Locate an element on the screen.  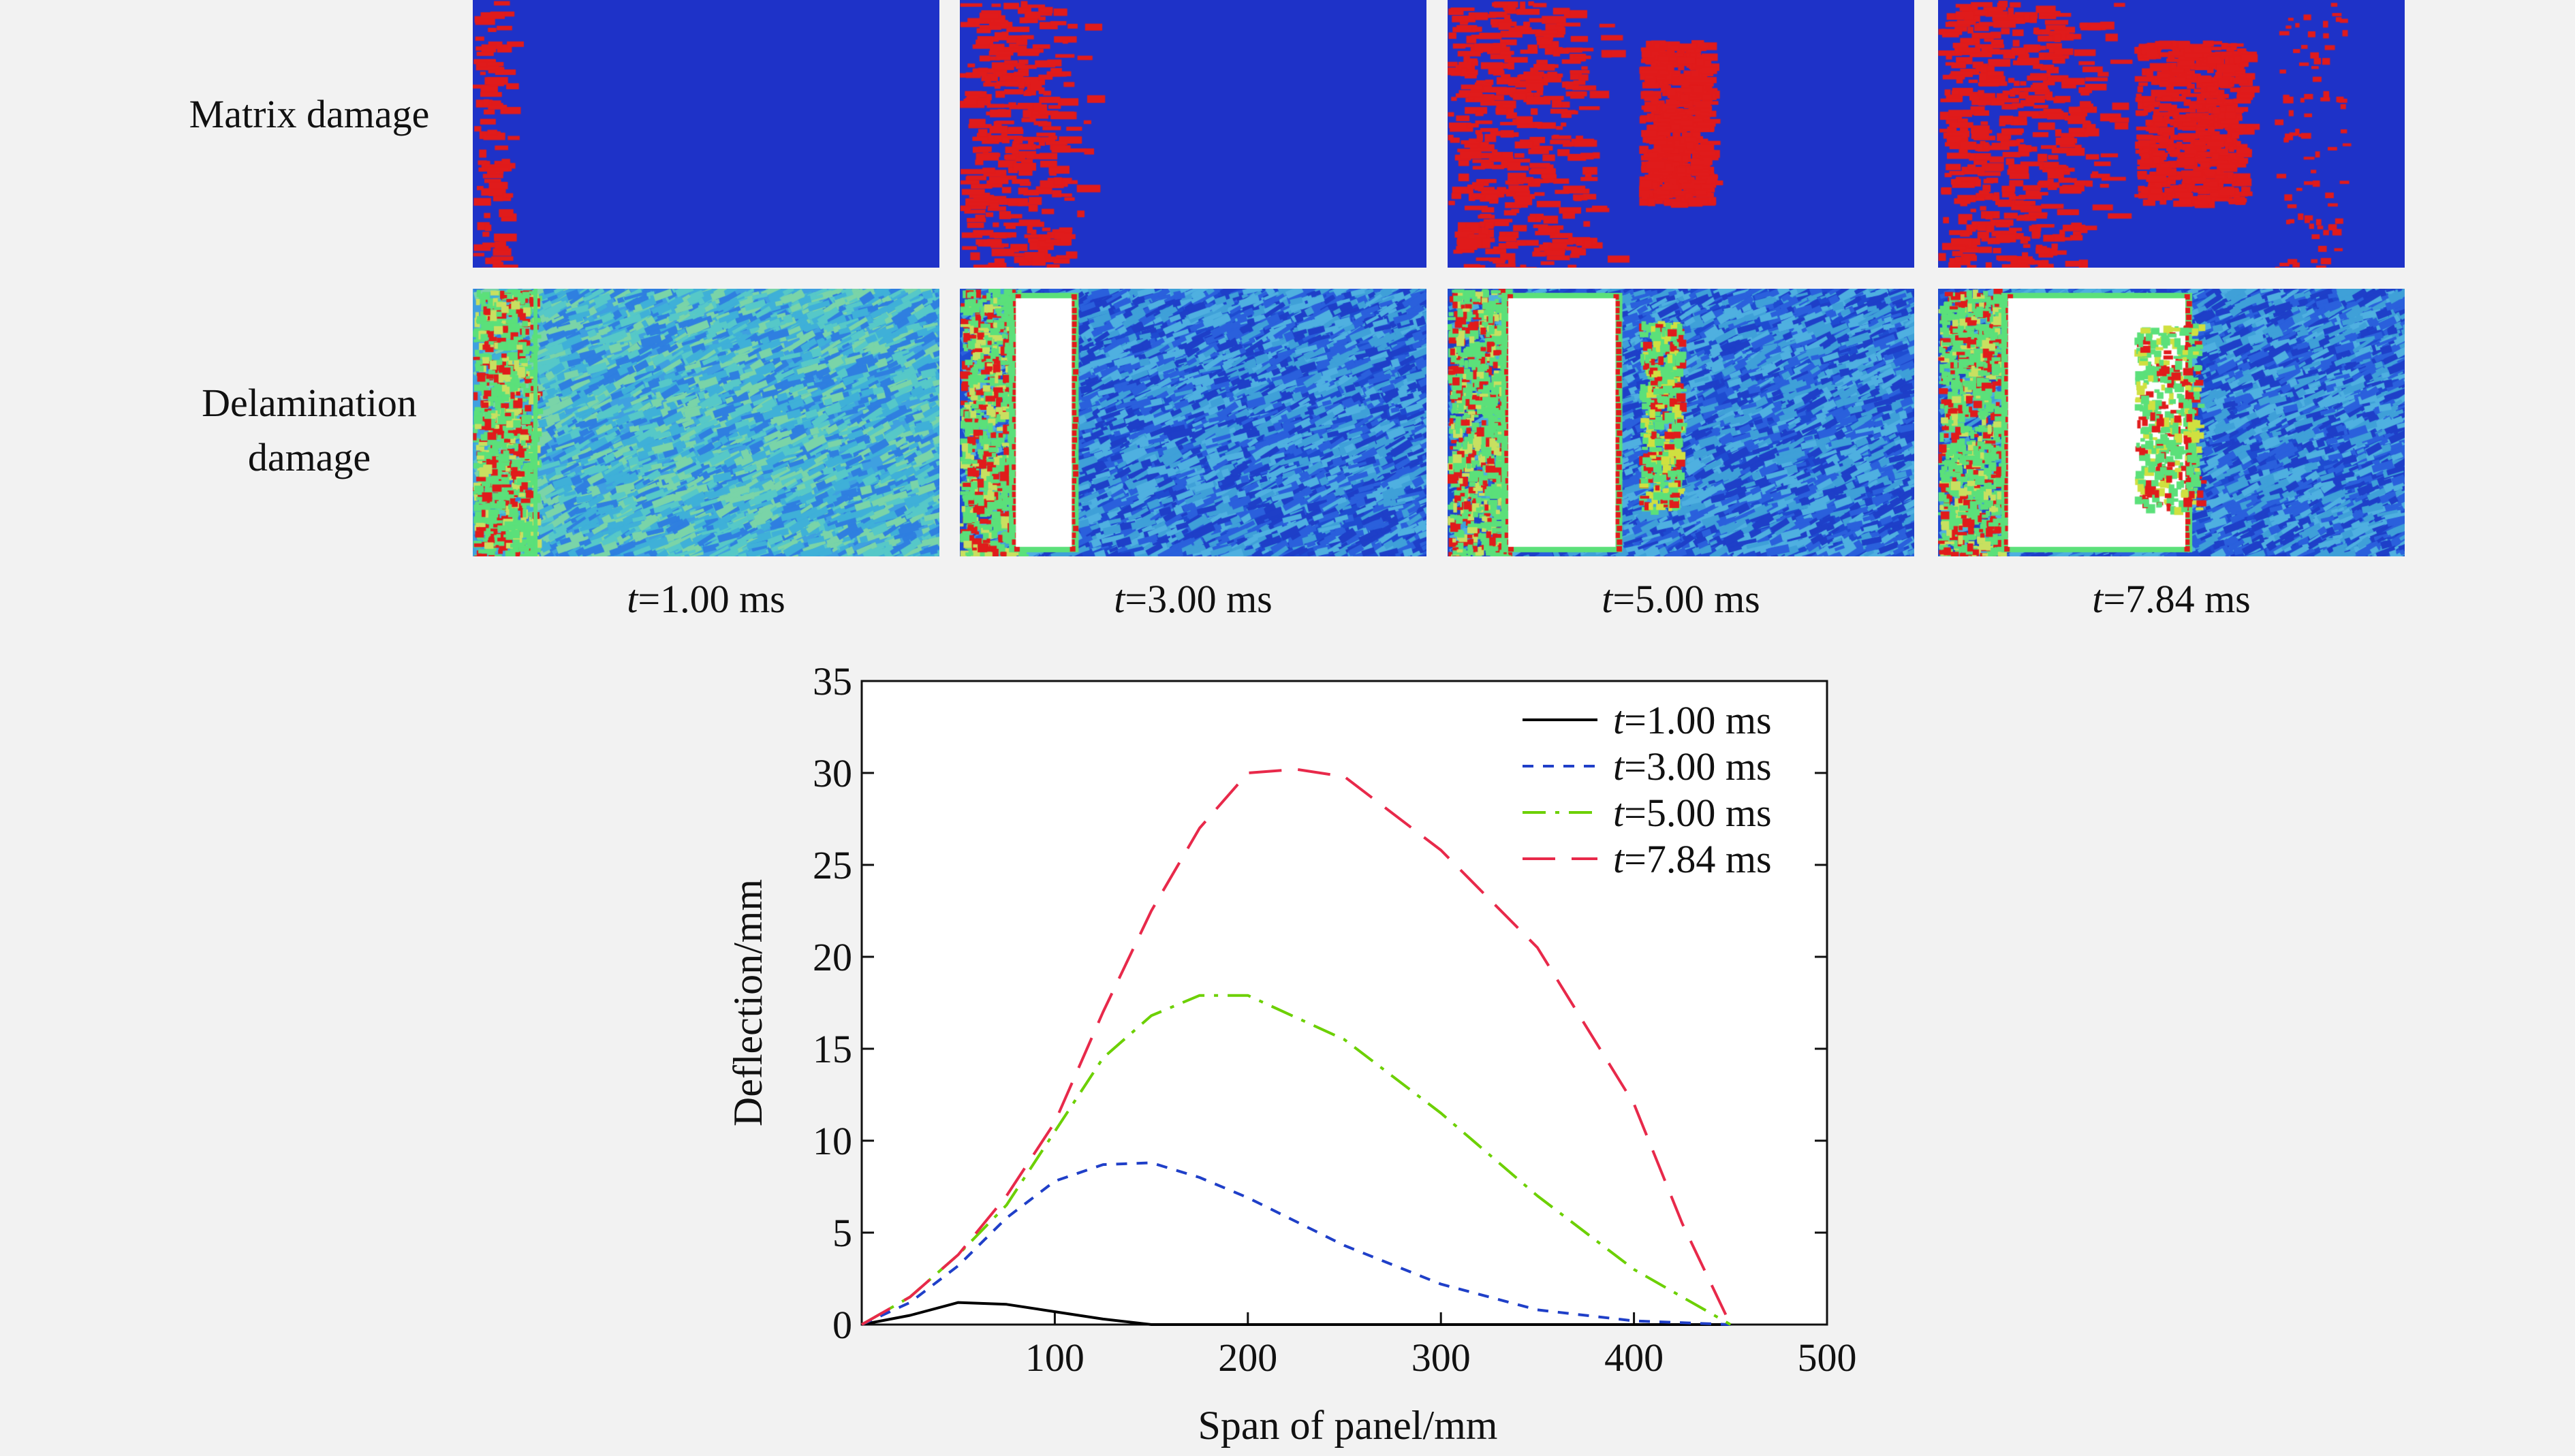
y-tick-label: 0 is located at coordinates (842, 1325).